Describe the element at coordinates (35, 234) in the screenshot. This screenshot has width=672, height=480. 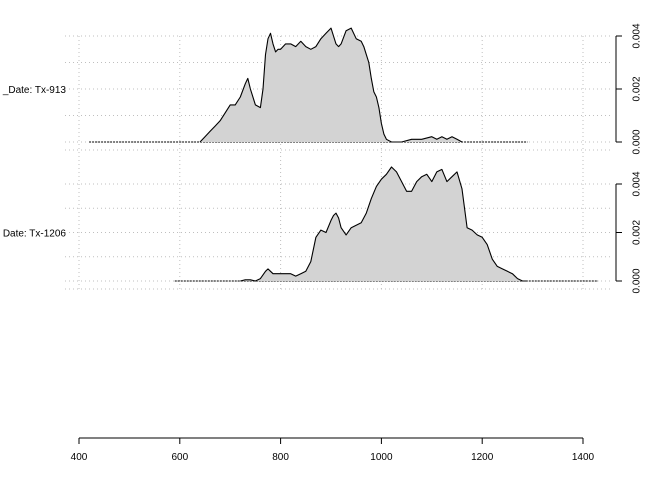
I see `panel-label: Date: Tx-1206` at that location.